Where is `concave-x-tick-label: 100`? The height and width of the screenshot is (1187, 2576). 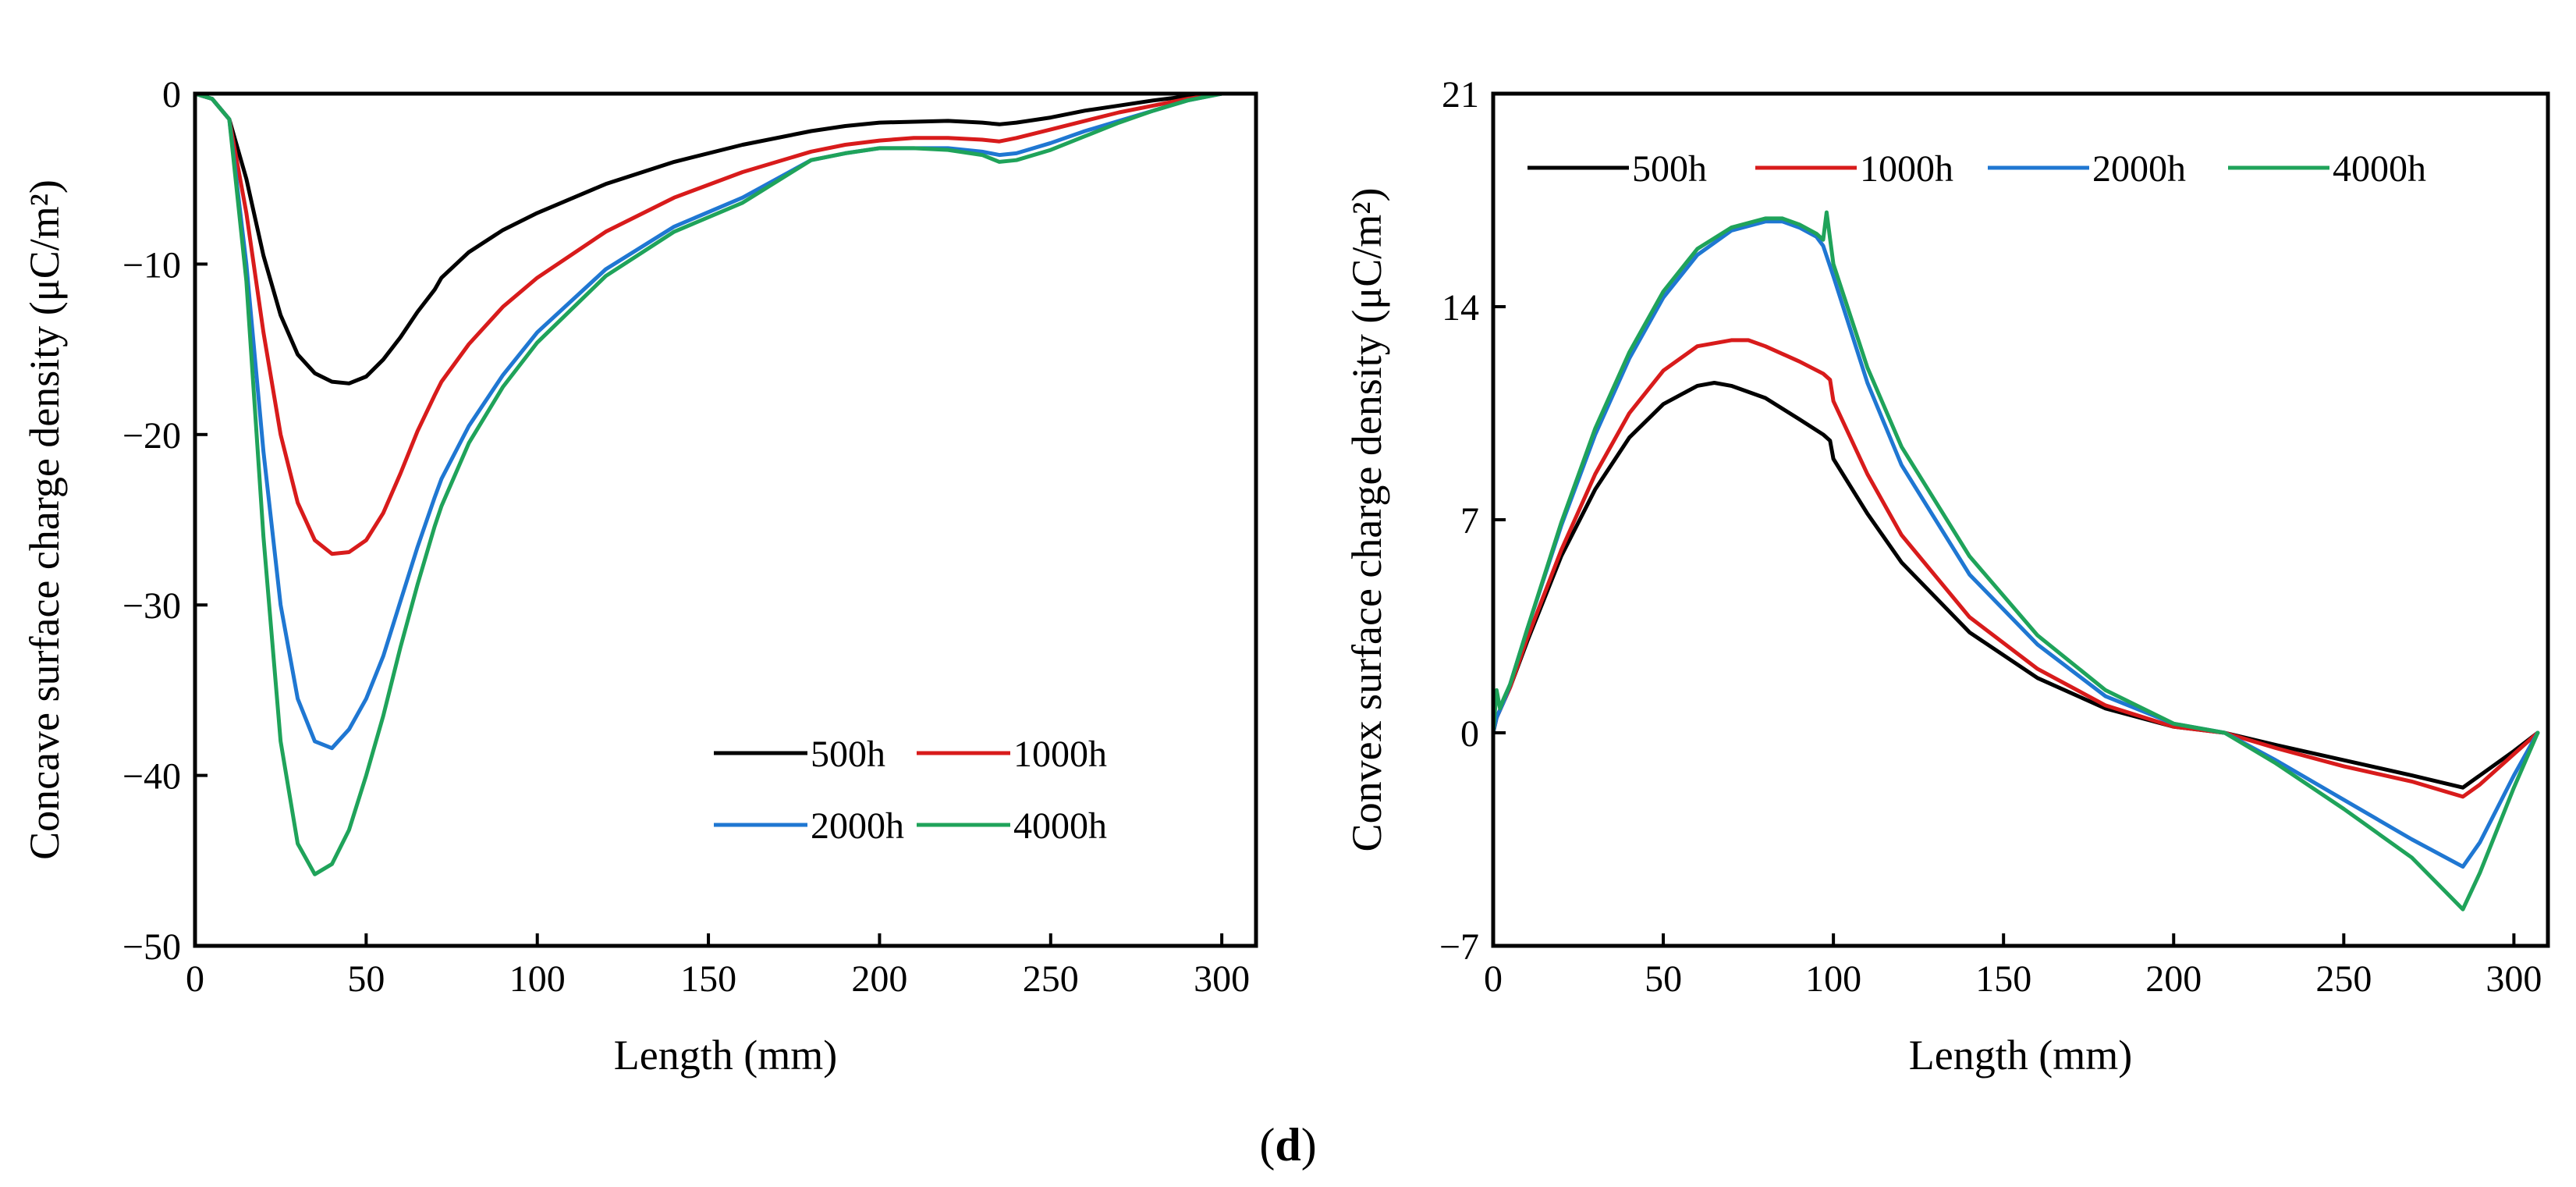 concave-x-tick-label: 100 is located at coordinates (537, 979).